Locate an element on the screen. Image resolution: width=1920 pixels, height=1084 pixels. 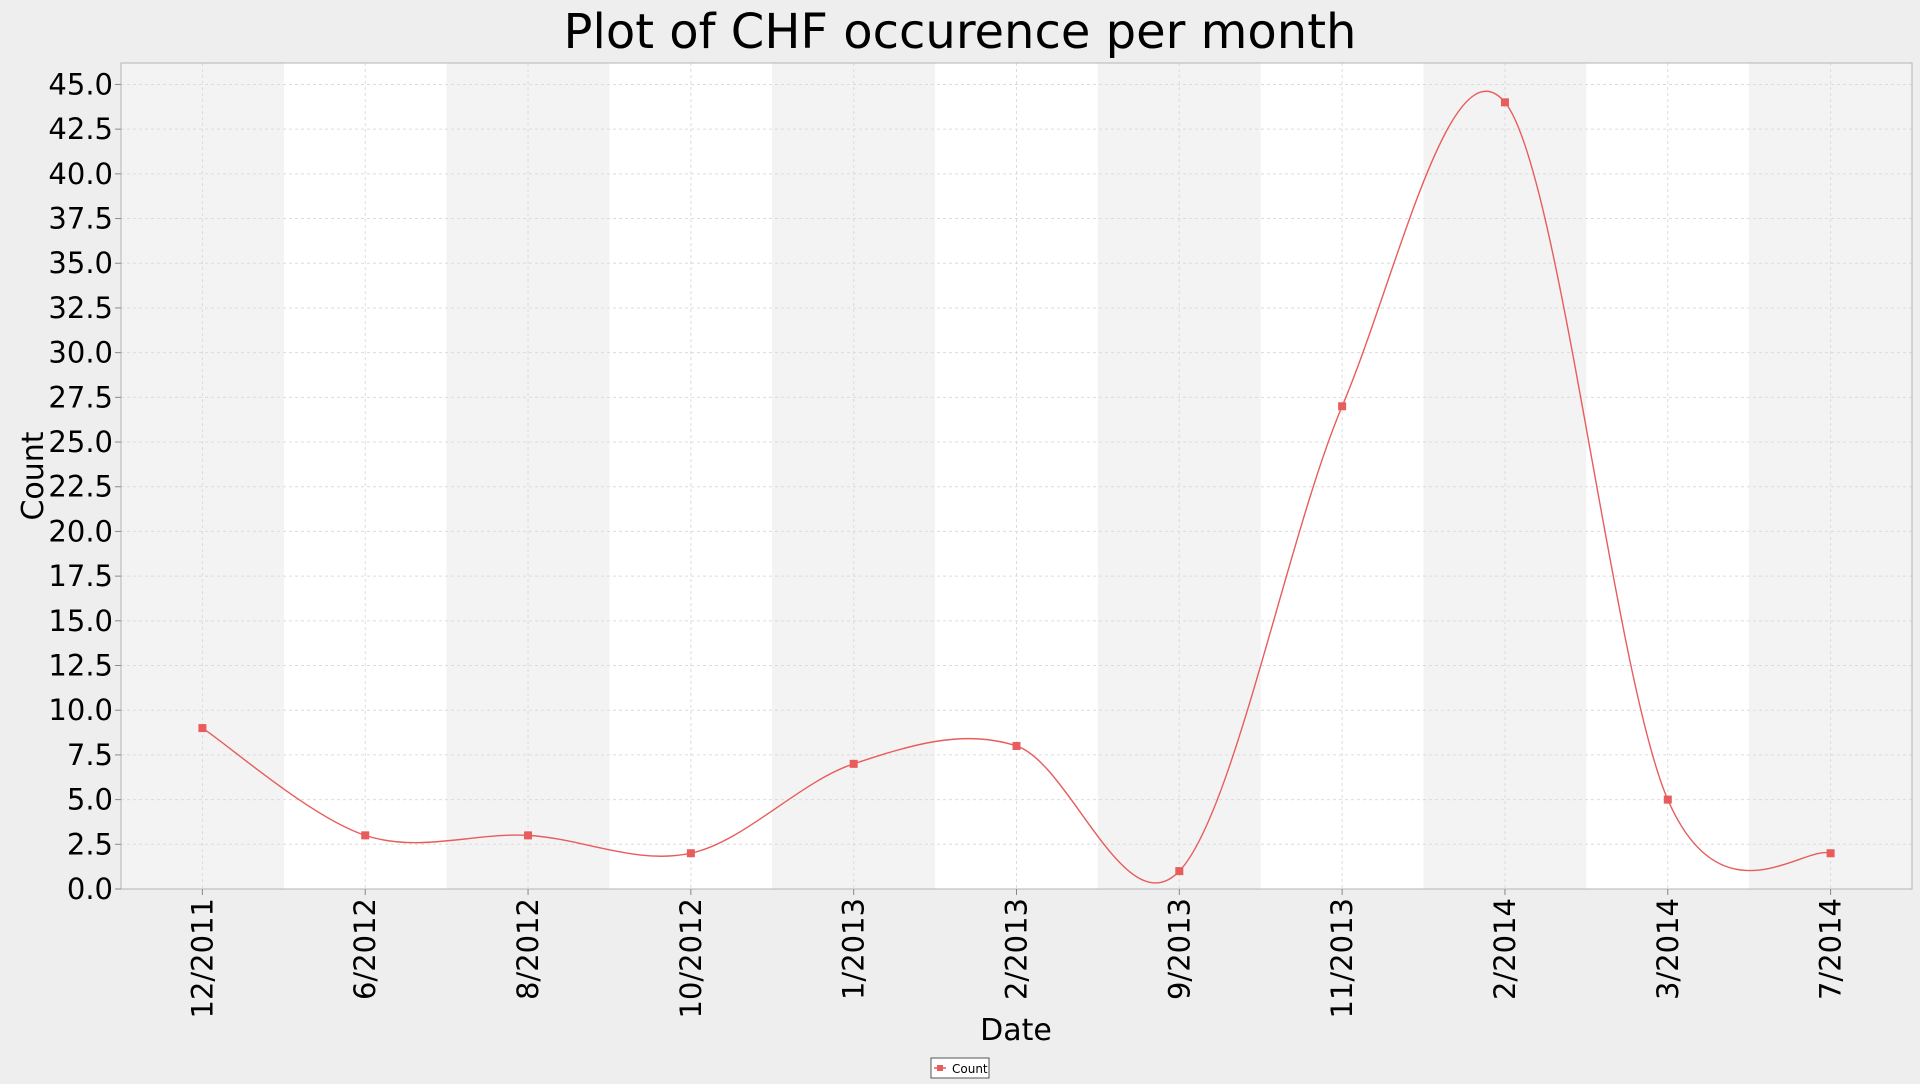
x-tick-label: 2/2013 is located at coordinates (1017, 949).